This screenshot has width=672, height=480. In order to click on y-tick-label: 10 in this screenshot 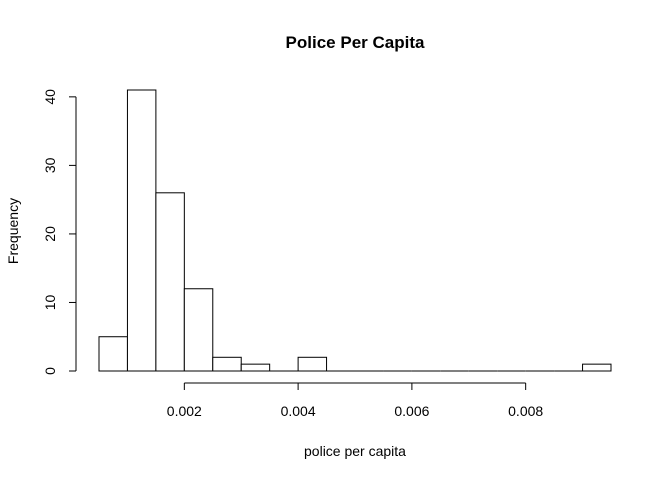, I will do `click(50, 302)`.